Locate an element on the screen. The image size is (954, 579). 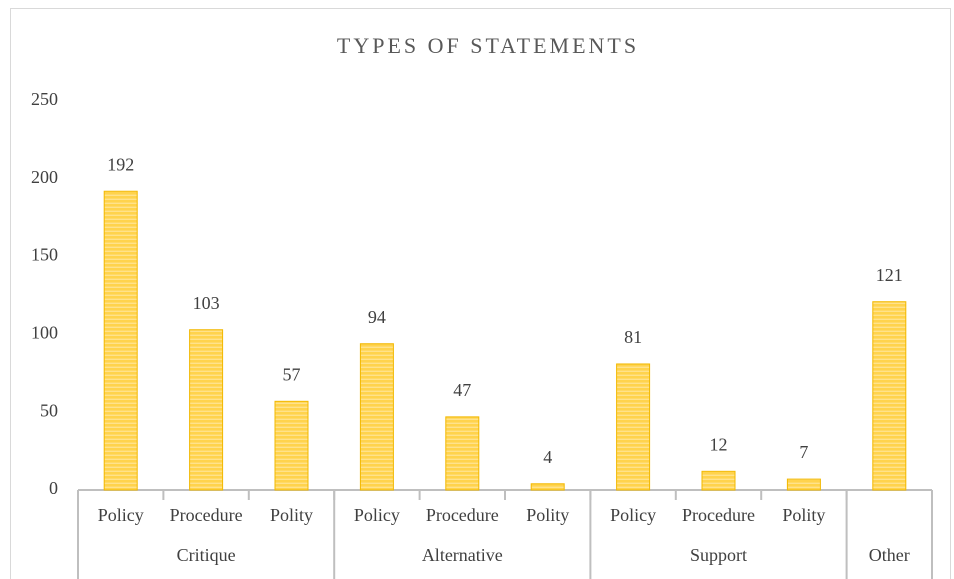
chart-title: TYPES OF STATEMENTS is located at coordinates (488, 45).